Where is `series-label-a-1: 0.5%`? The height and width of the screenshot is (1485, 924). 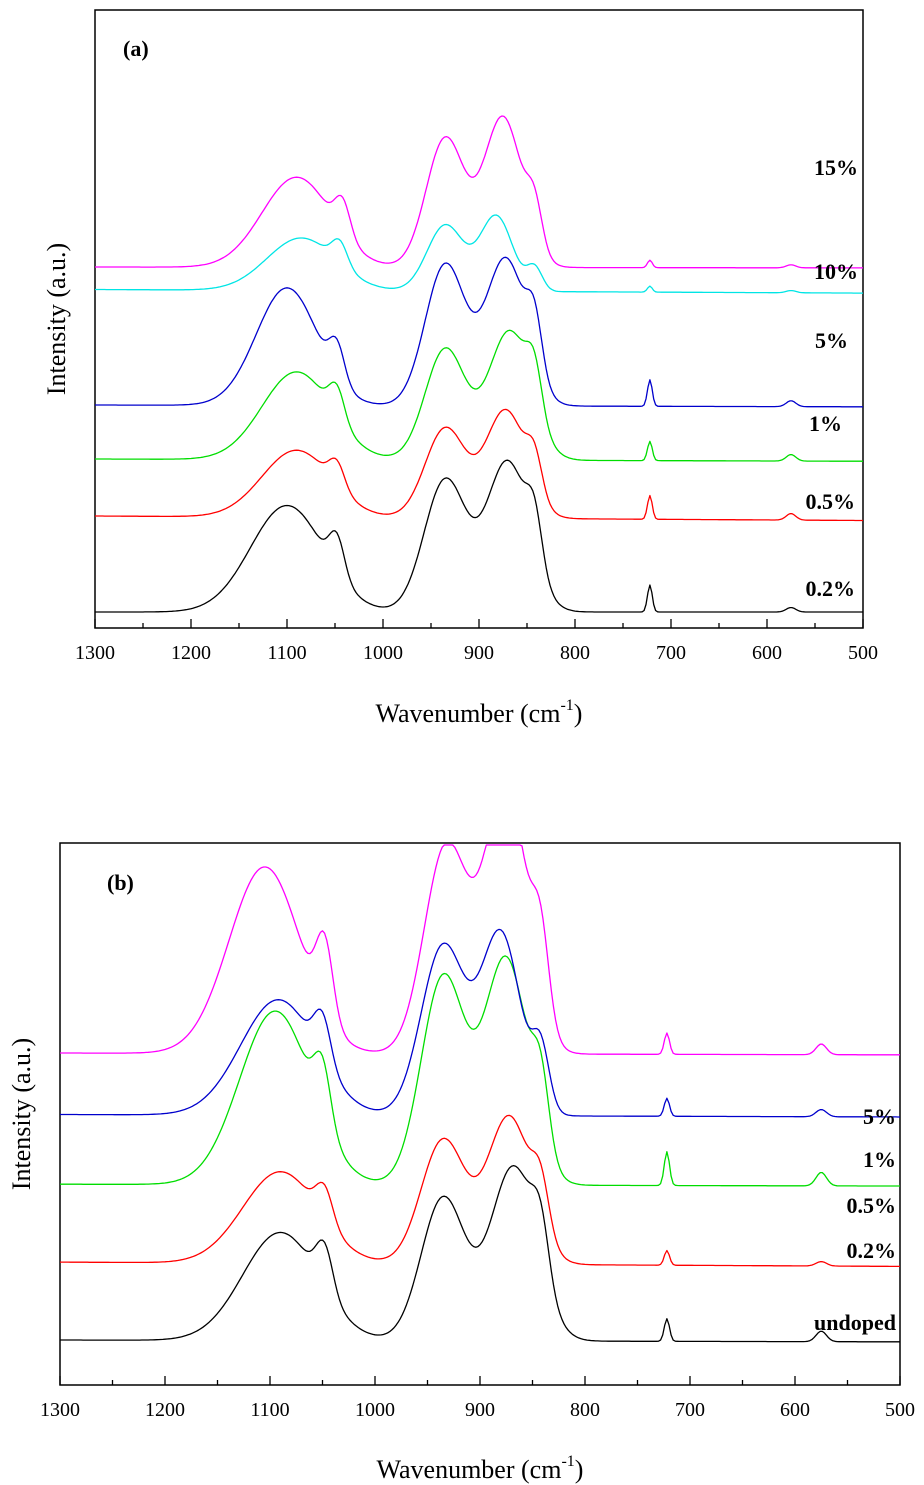 series-label-a-1: 0.5% is located at coordinates (831, 501).